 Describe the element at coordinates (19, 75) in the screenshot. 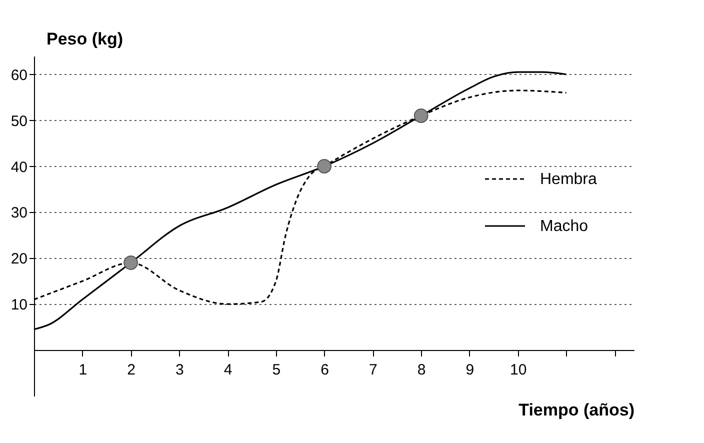

I see `y-tick-label: 60` at that location.